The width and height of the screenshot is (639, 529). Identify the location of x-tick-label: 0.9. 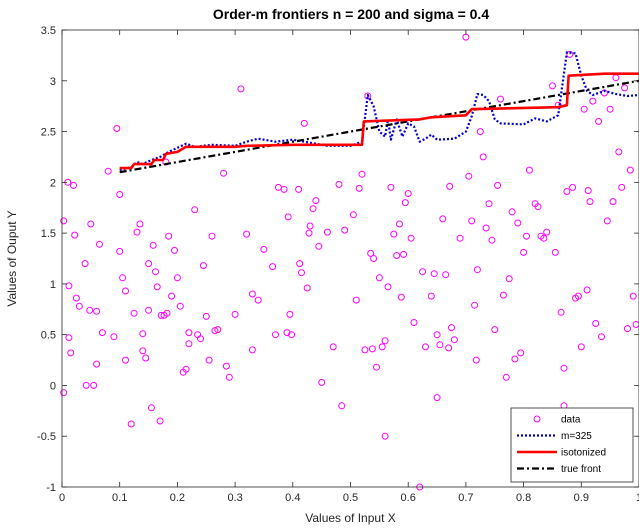
(581, 498).